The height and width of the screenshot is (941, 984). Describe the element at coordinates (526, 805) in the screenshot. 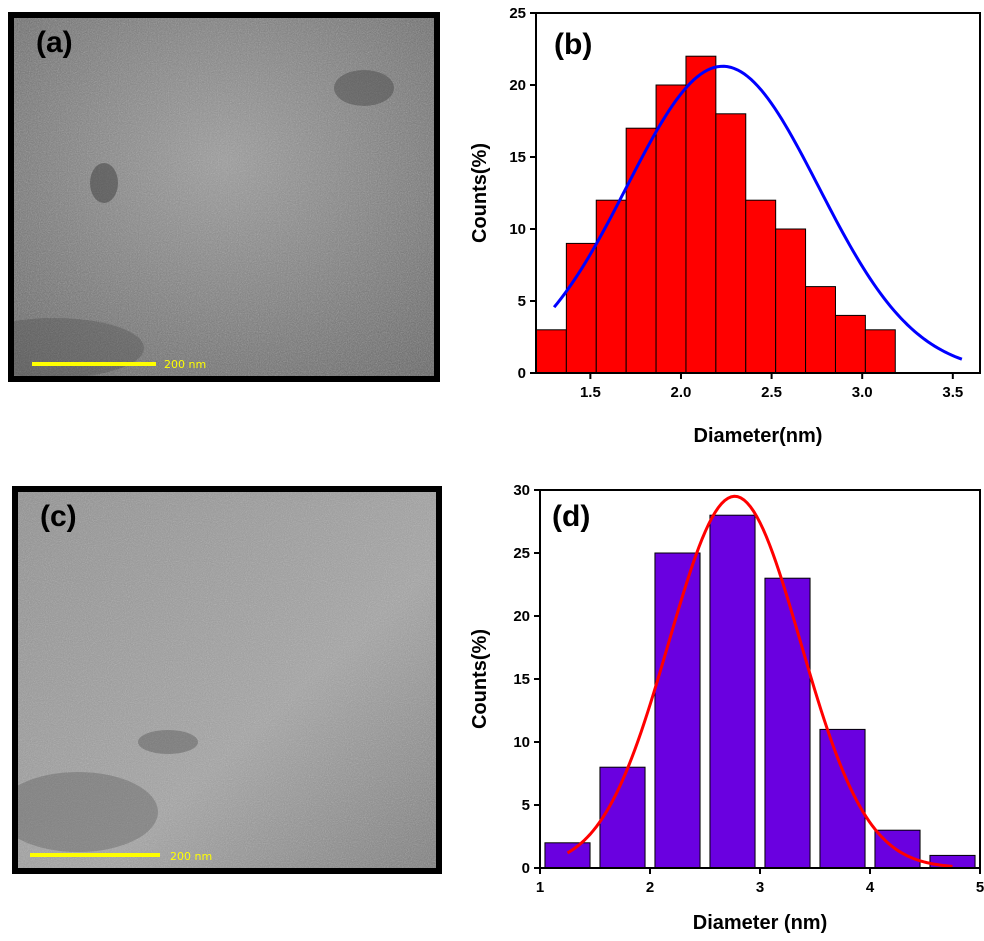

I see `ytick-label-d-1: 5` at that location.